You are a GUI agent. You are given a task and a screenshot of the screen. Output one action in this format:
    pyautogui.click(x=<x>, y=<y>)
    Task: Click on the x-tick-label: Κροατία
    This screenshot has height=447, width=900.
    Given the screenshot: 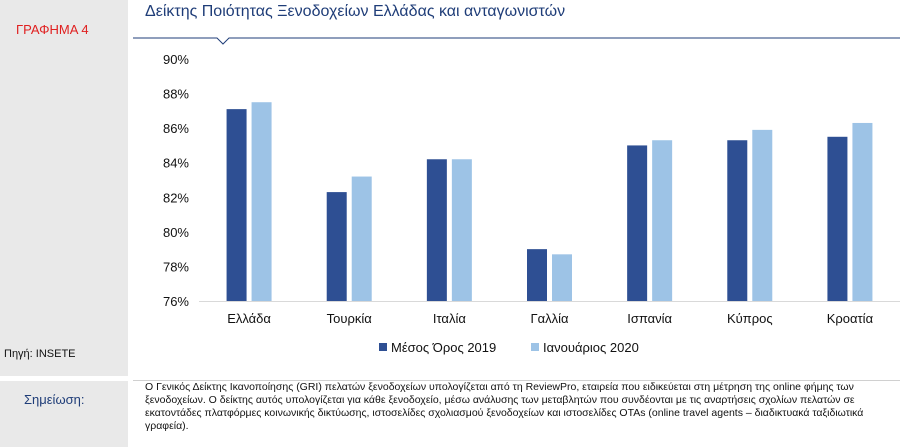 What is the action you would take?
    pyautogui.click(x=850, y=318)
    